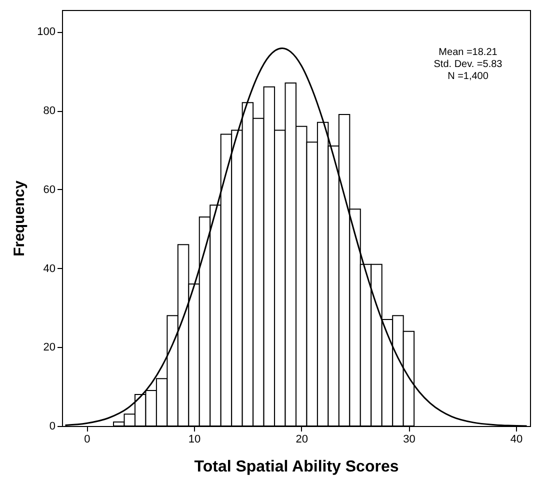 Image resolution: width=533 pixels, height=479 pixels. Describe the element at coordinates (49, 348) in the screenshot. I see `y-tick-label: 20` at that location.